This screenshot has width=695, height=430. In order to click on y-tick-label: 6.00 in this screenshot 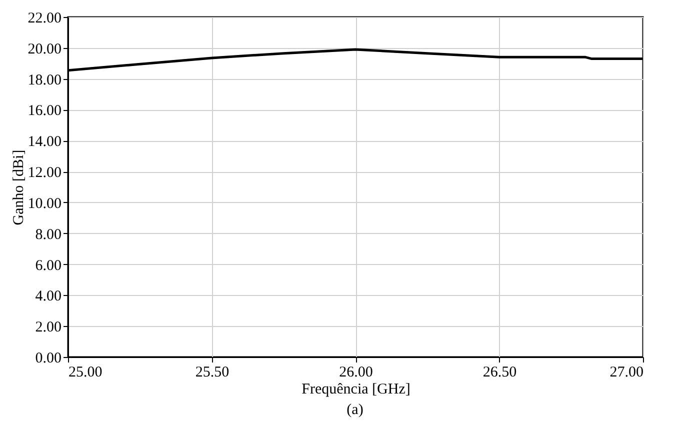, I will do `click(48, 266)`.